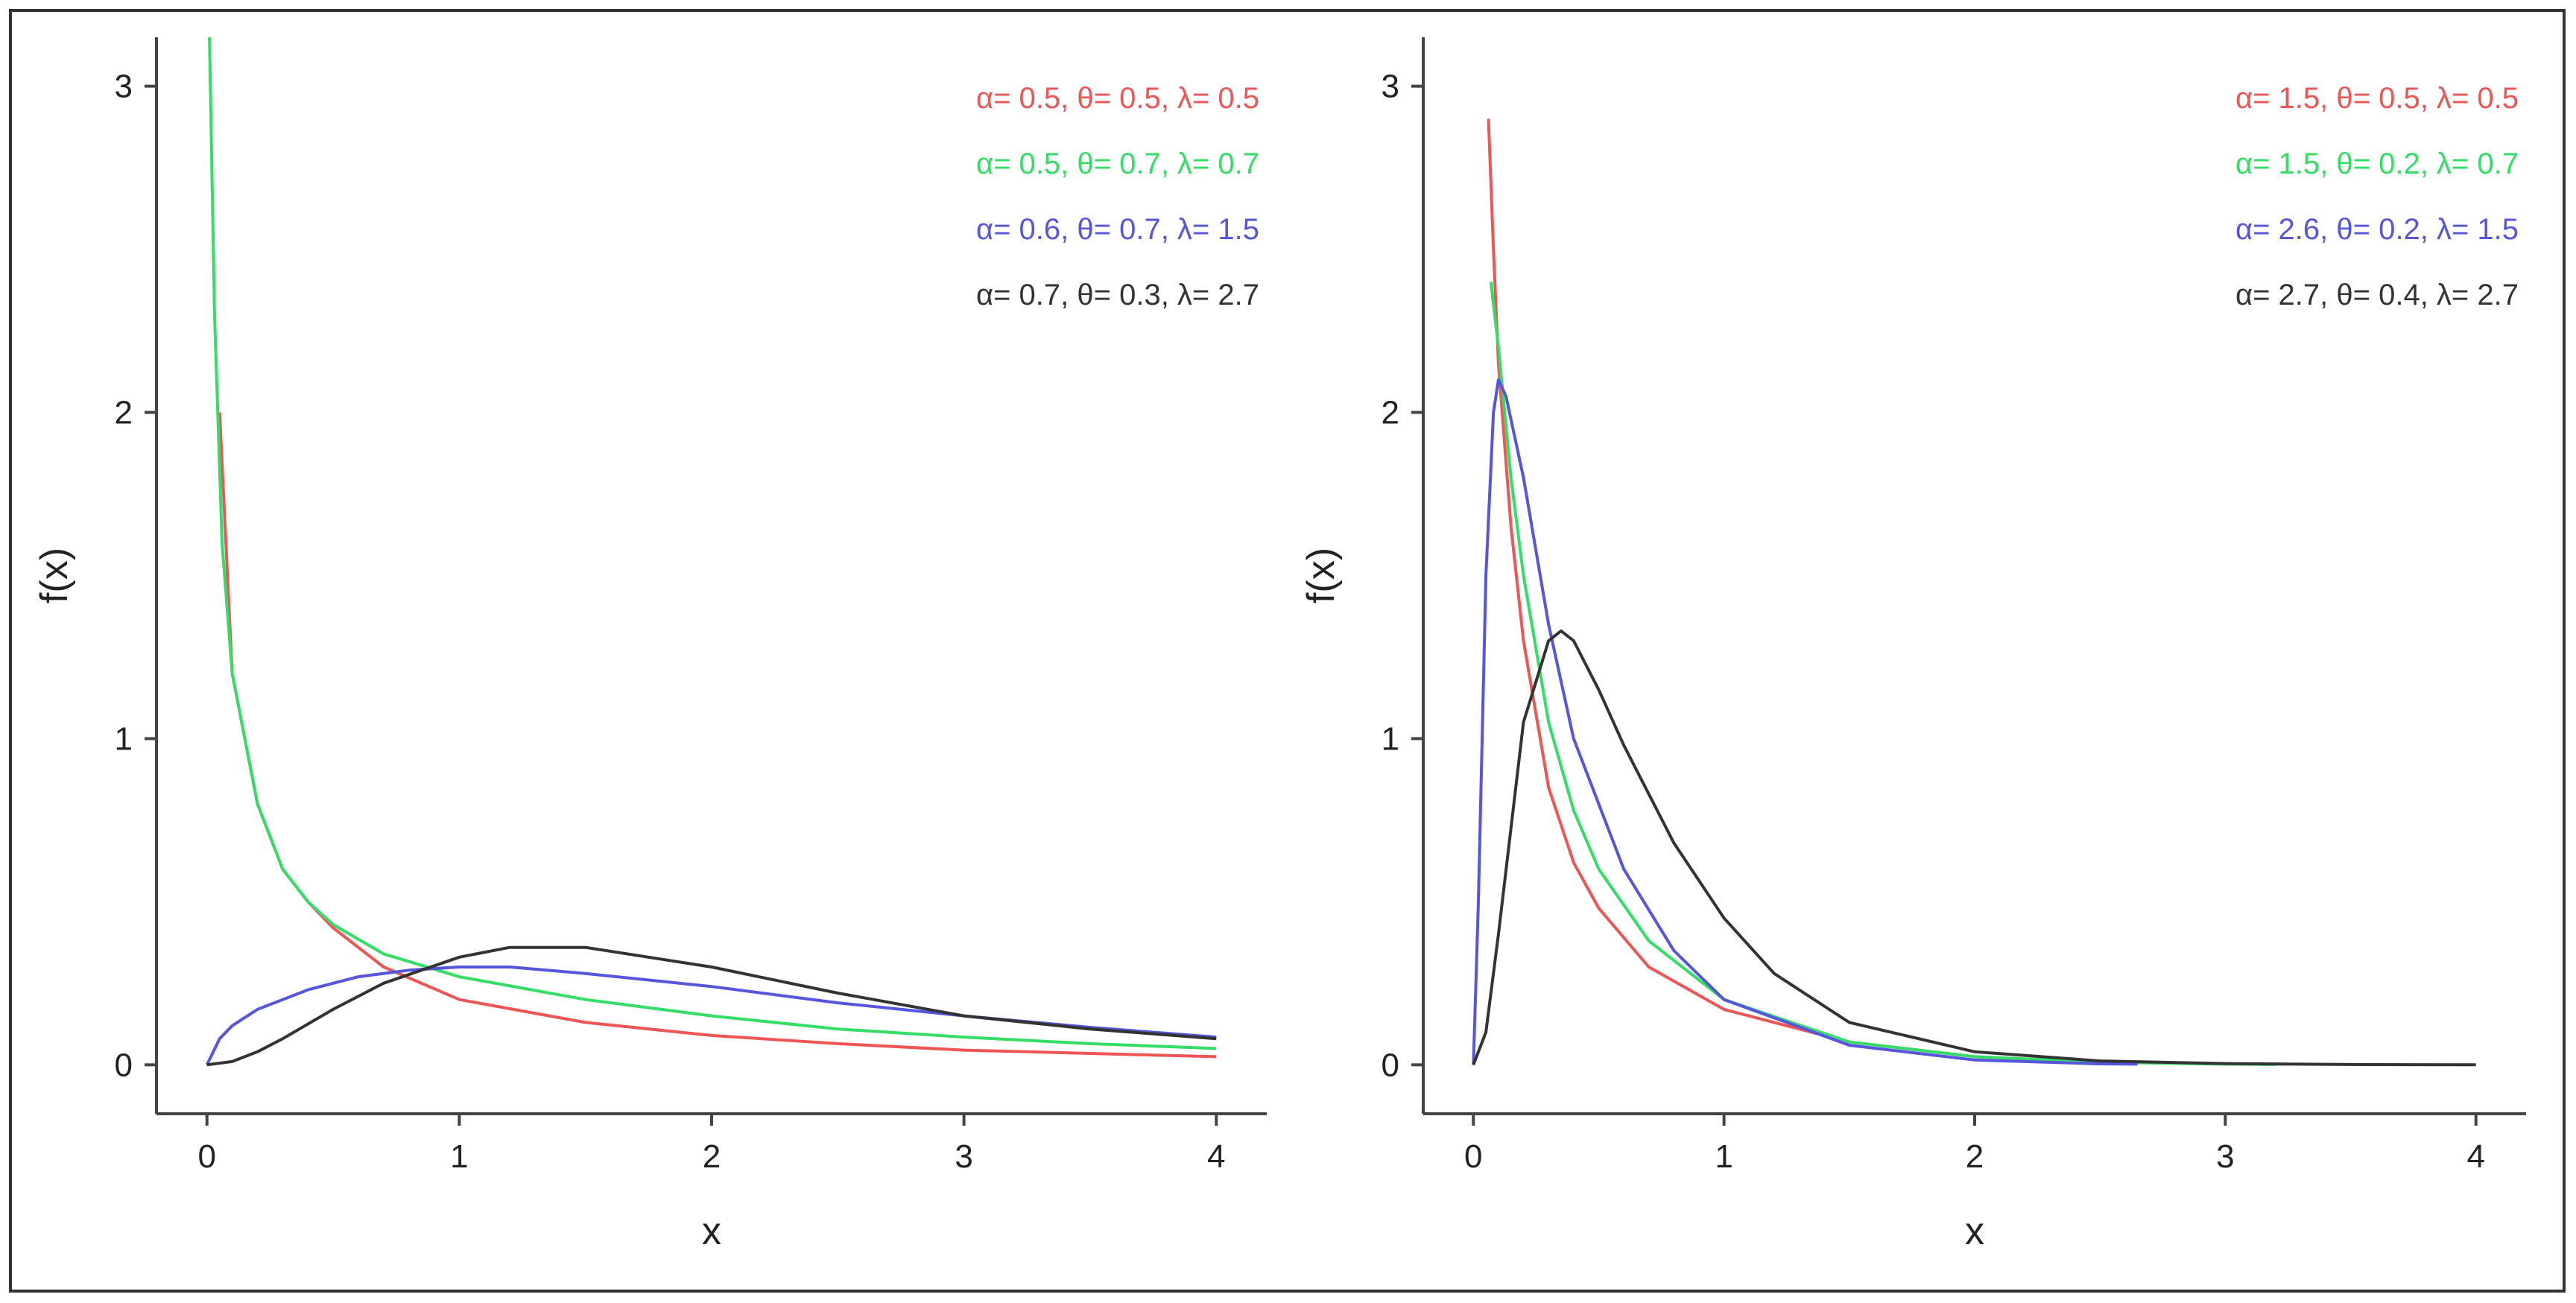 The height and width of the screenshot is (1303, 2576). I want to click on legend-entry-2: α= 1.5, θ= 0.2, λ= 0.7, so click(2377, 164).